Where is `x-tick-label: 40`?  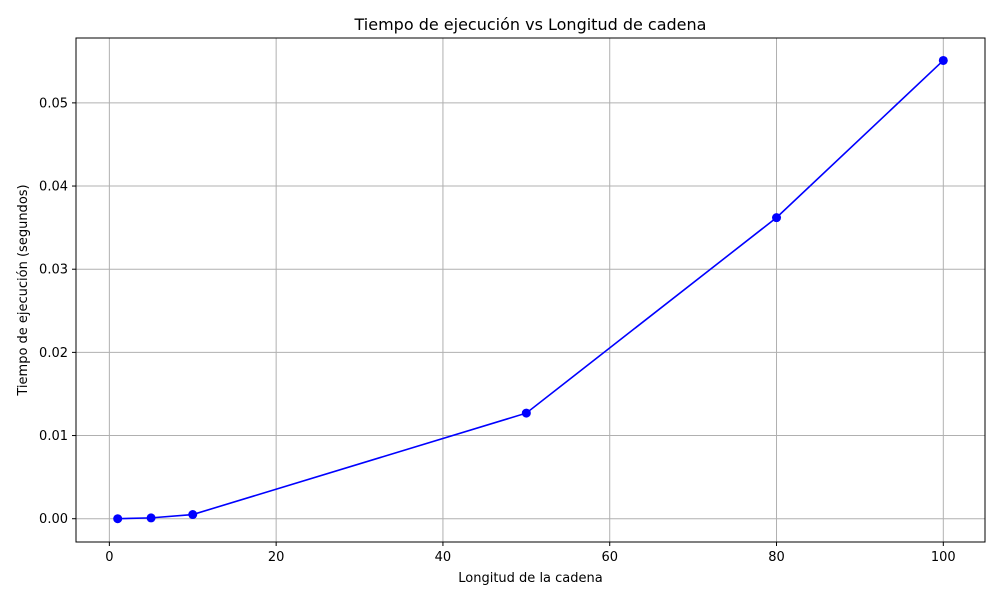
x-tick-label: 40 is located at coordinates (443, 557).